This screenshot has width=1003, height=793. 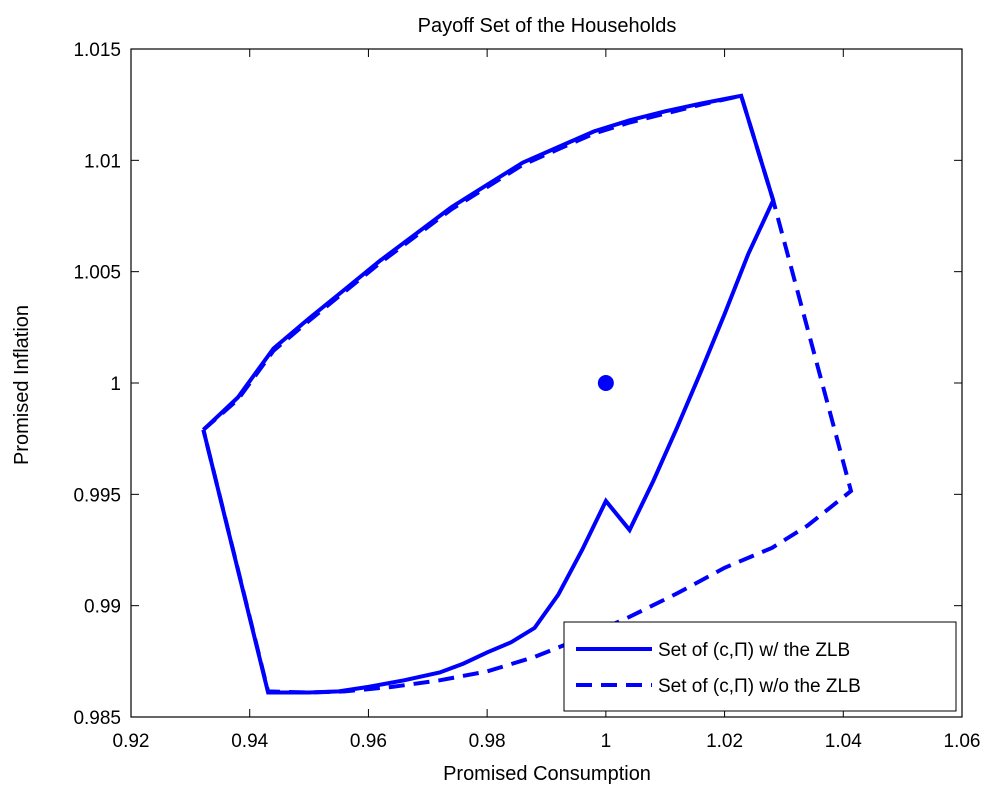 I want to click on data-point-marker, so click(x=605, y=383).